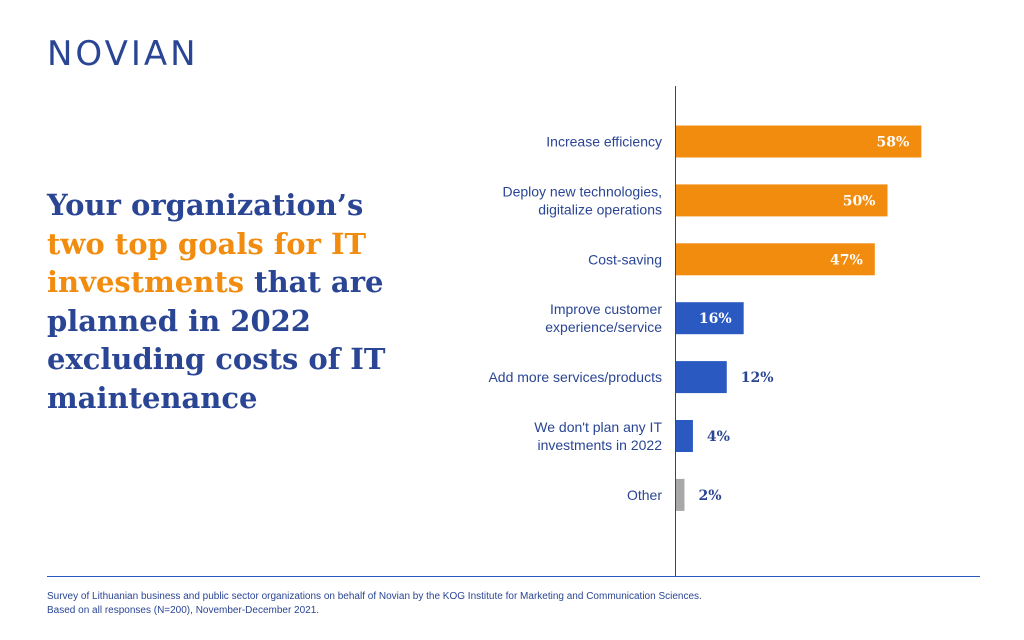 This screenshot has width=1024, height=640. I want to click on category-label: We don't plan any IT, so click(598, 427).